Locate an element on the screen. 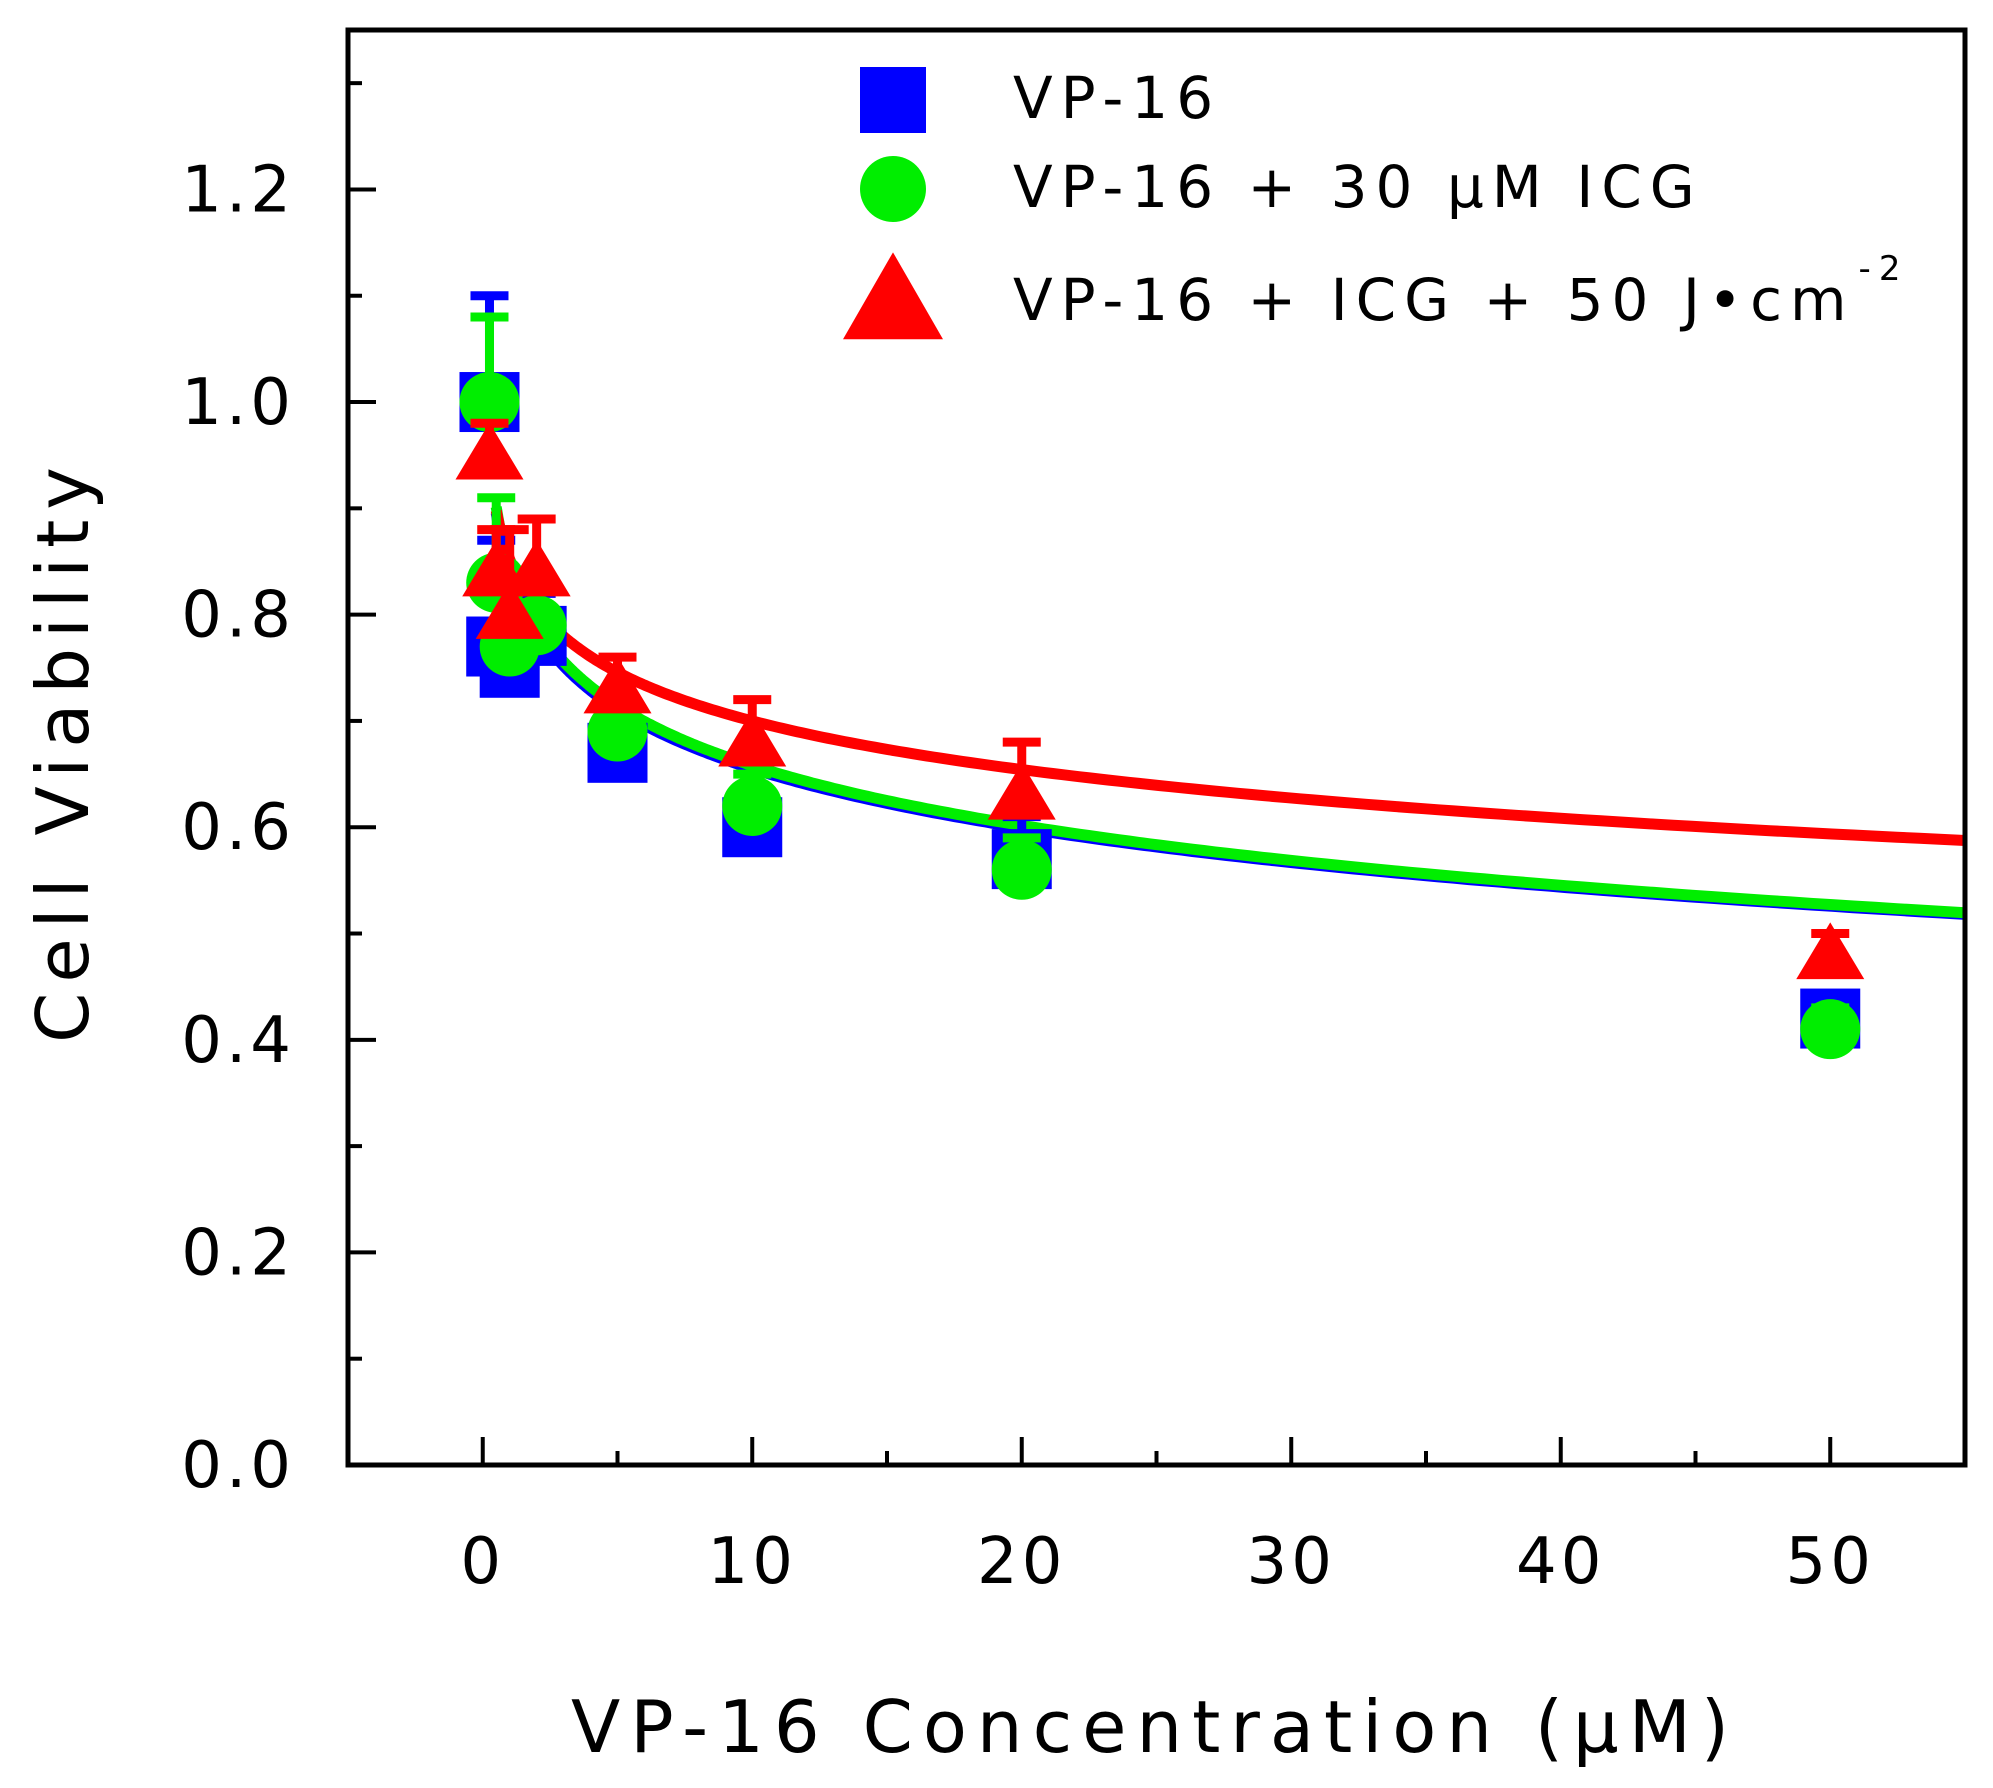 Image resolution: width=1993 pixels, height=1788 pixels. legend-item-series-2: VP-16 + 30 μM ICG is located at coordinates (1281, 187).